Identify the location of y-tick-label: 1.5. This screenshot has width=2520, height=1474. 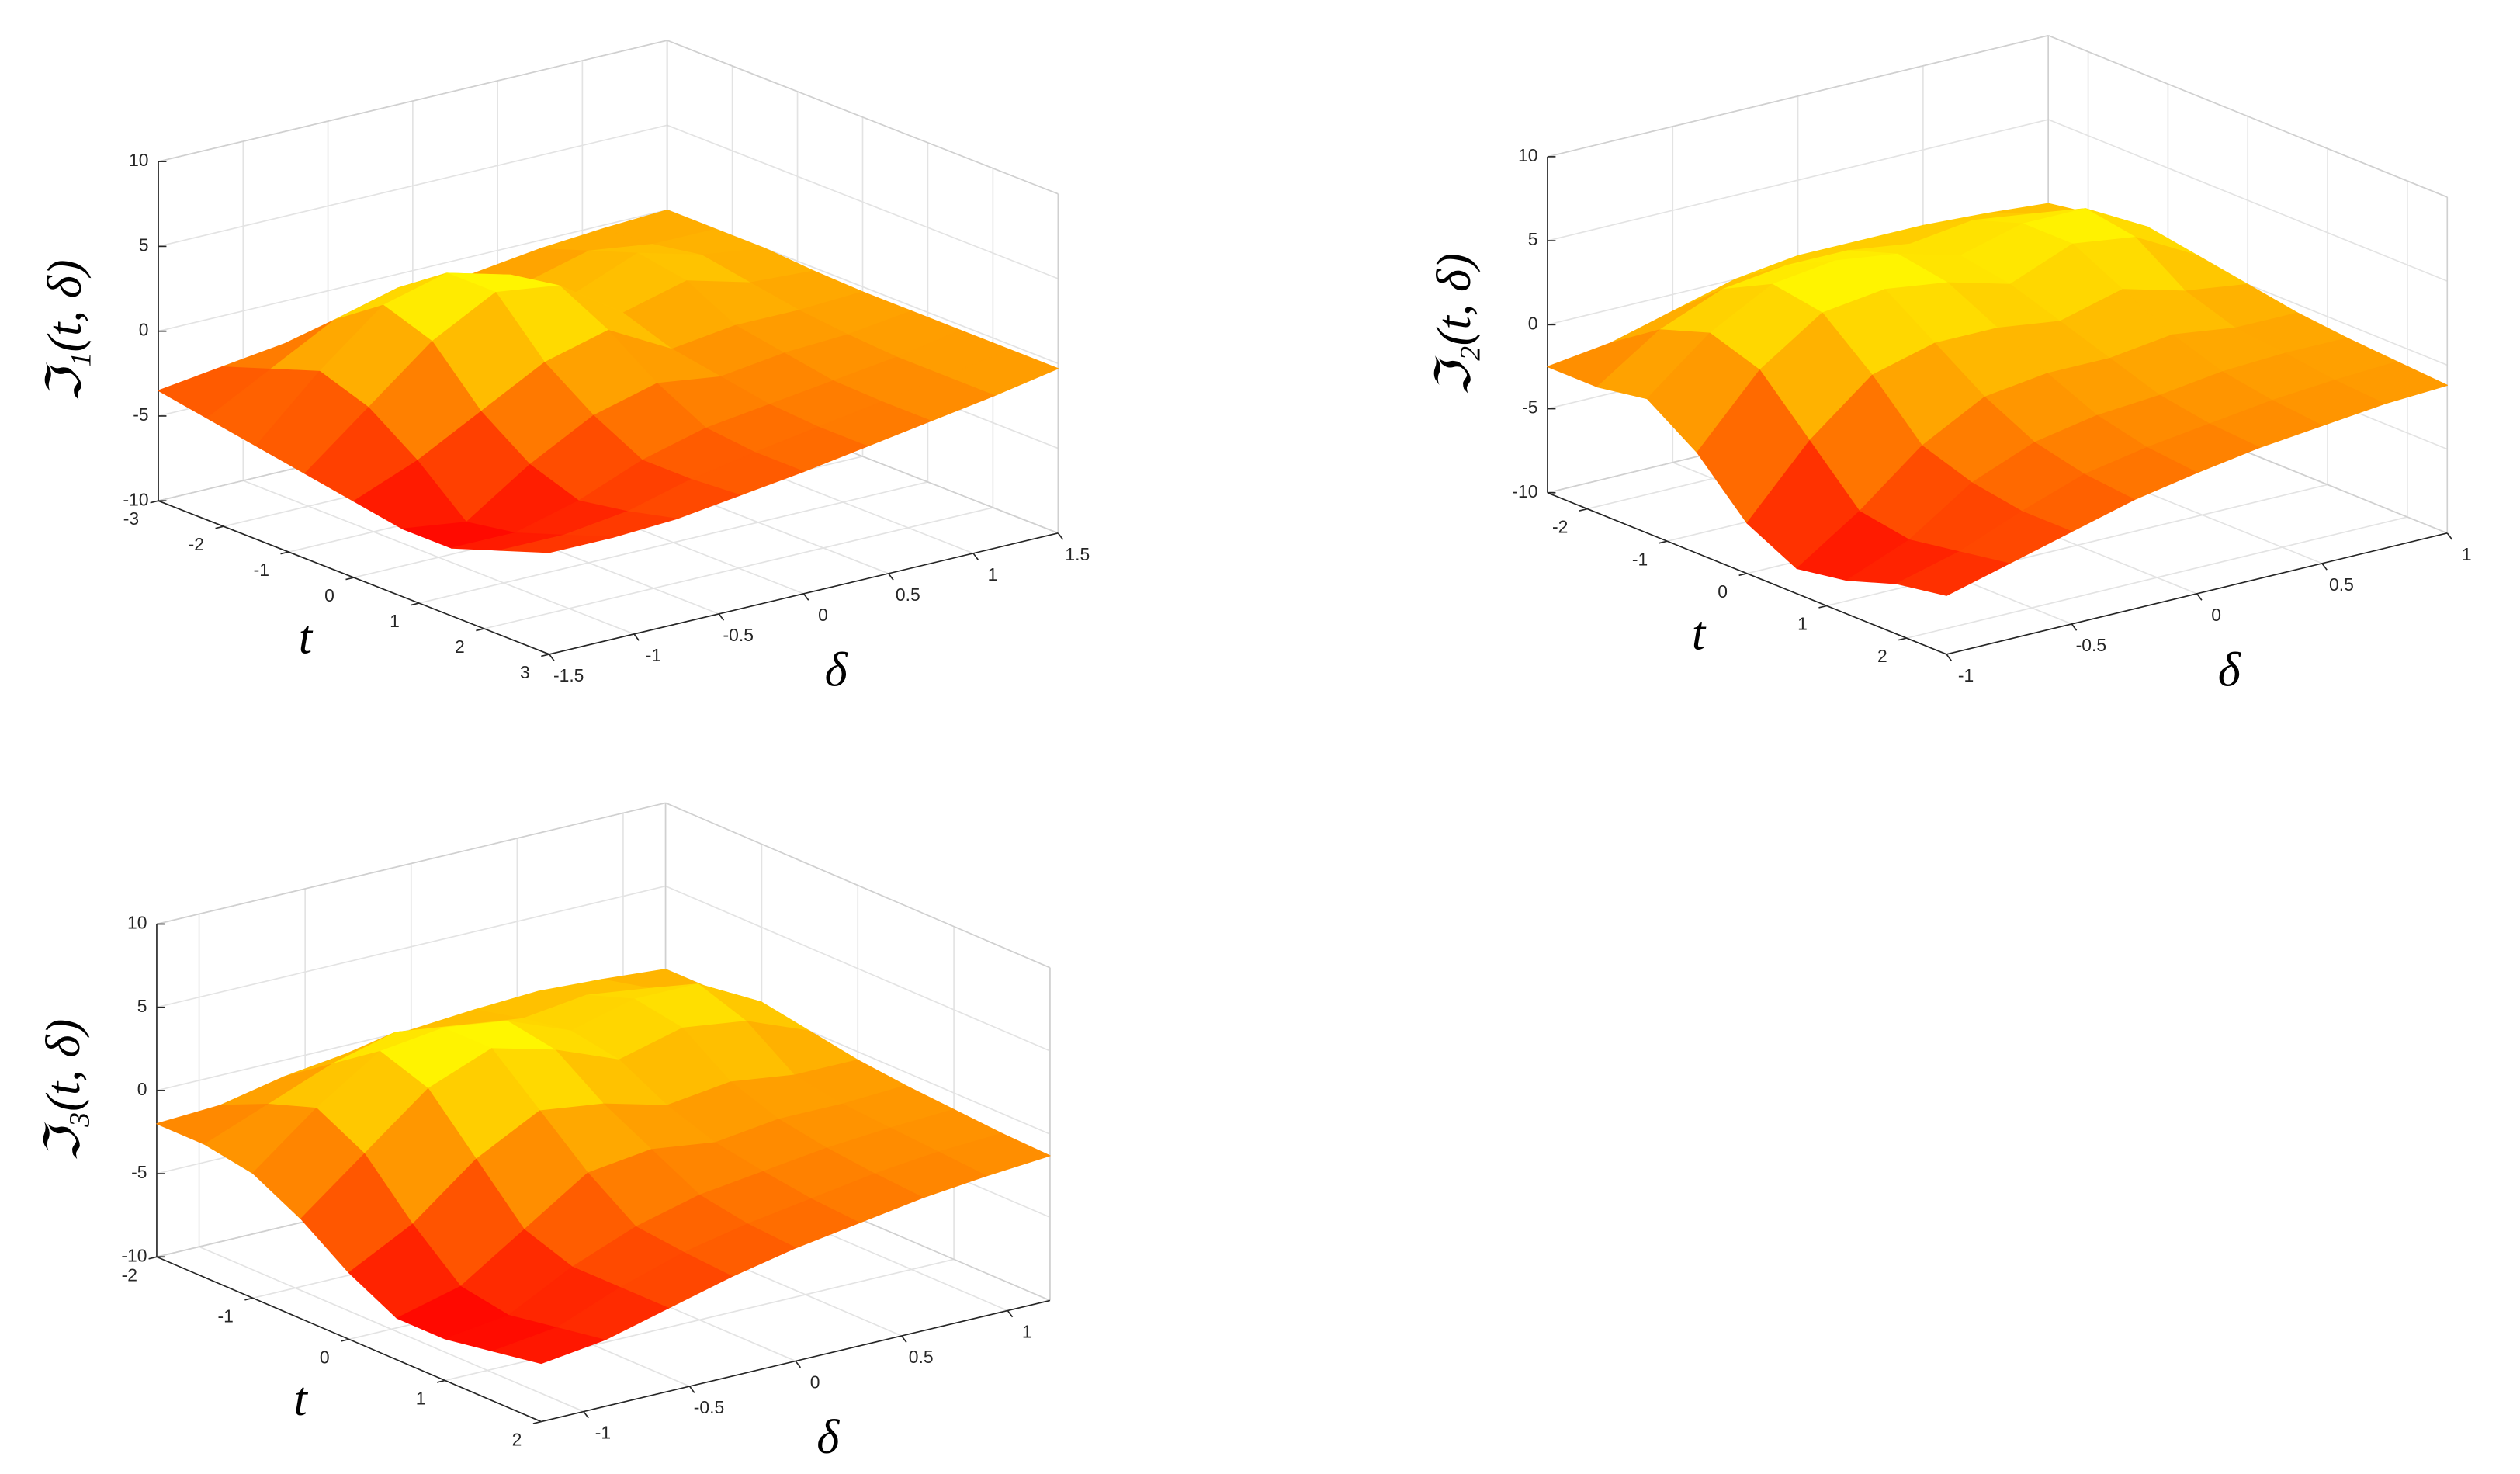
(1078, 554).